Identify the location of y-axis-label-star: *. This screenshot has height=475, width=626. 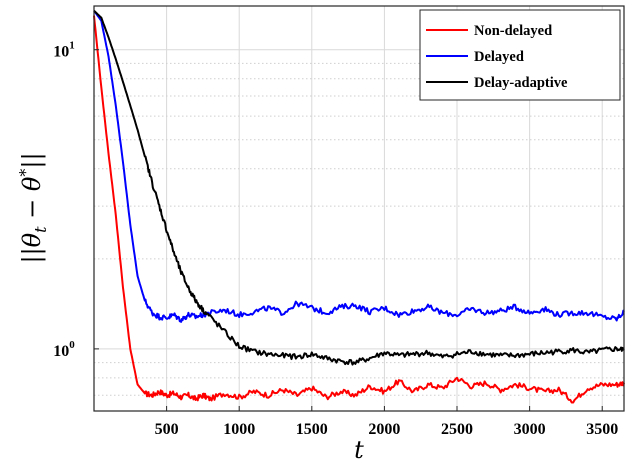
(25, 173).